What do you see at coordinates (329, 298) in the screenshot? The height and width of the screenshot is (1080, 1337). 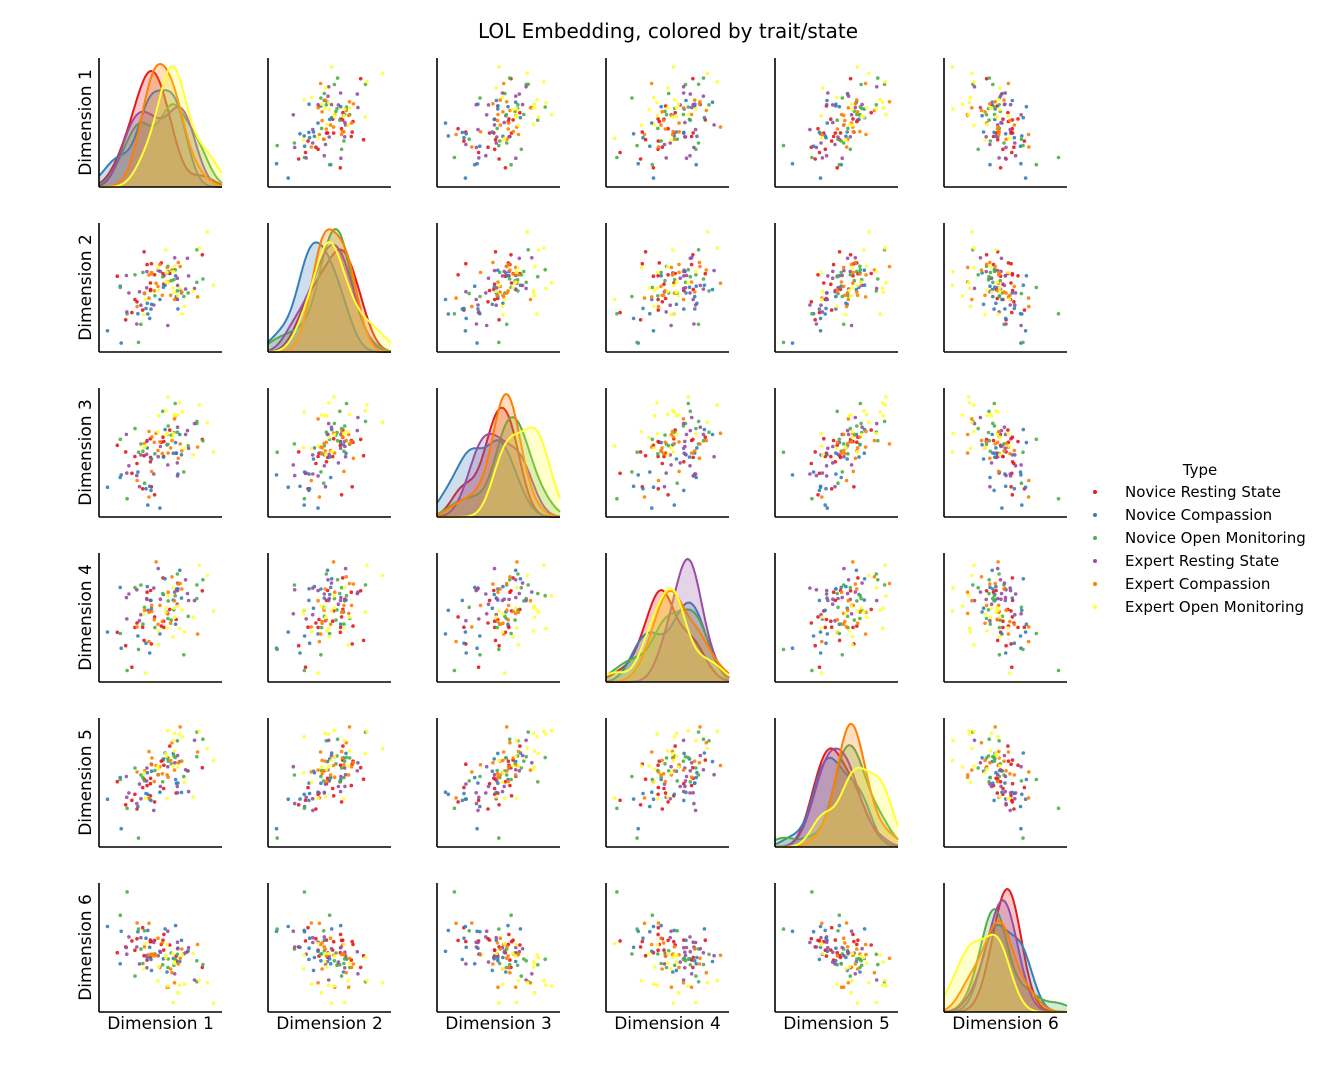 I see `density-line-4-dim2` at bounding box center [329, 298].